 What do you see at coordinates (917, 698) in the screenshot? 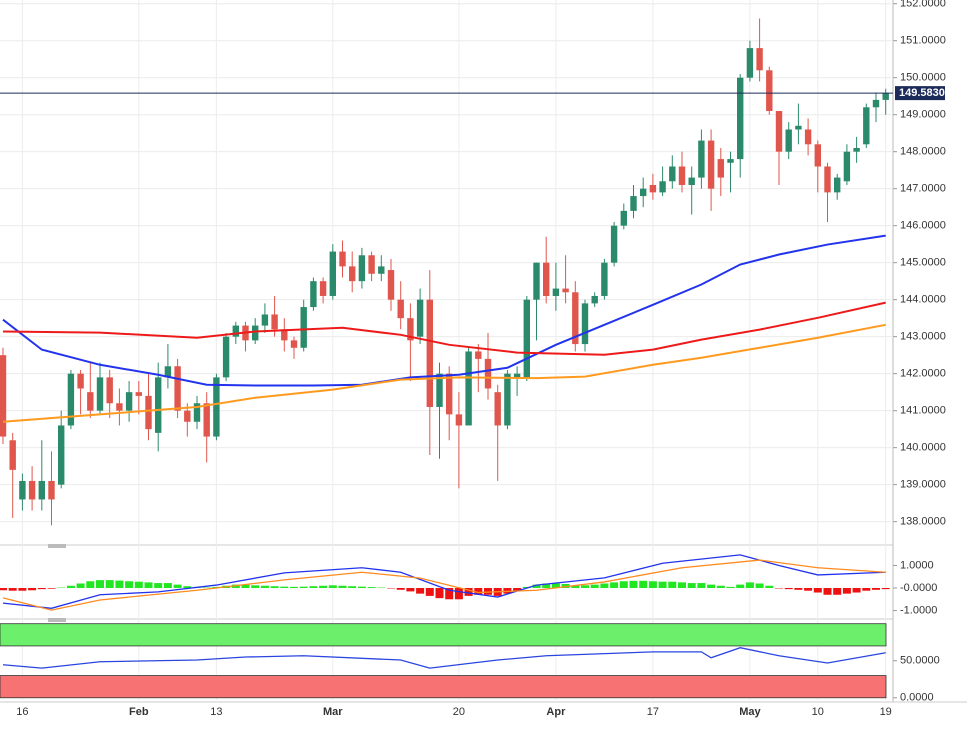
I see `y-tick-label: 0.0000` at bounding box center [917, 698].